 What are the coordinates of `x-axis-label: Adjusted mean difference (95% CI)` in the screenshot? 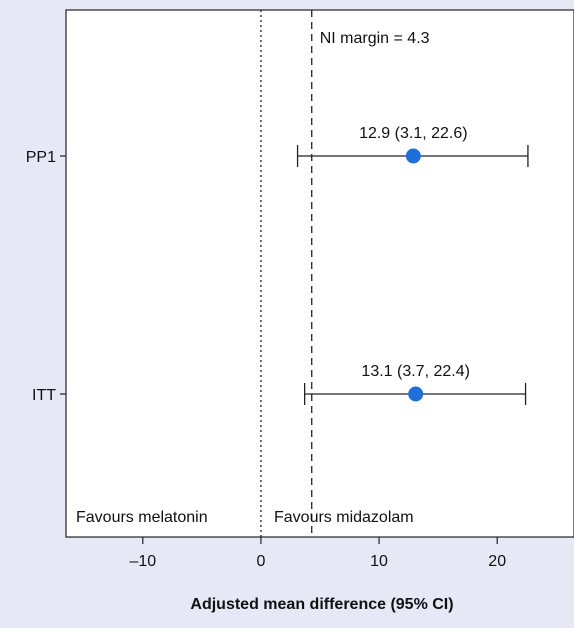 It's located at (321, 604).